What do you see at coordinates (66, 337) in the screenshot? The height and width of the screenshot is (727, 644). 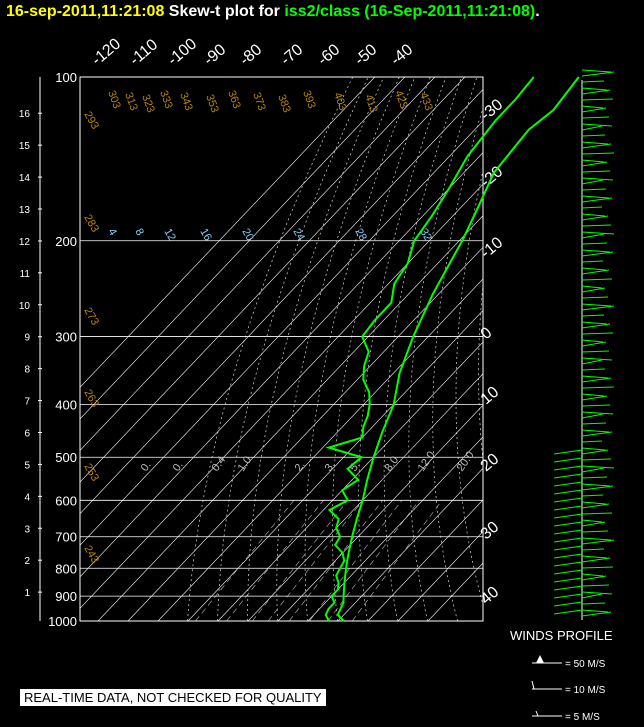 I see `pressure-tick-label: 300` at bounding box center [66, 337].